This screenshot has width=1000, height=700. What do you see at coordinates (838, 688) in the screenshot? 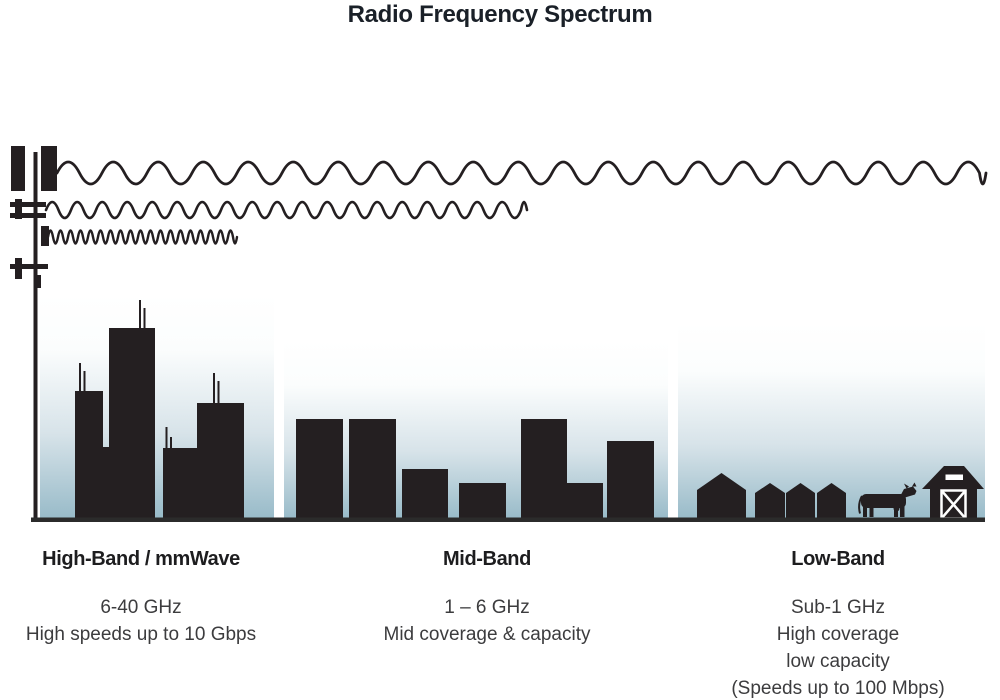
I see `low-band-description-3: (Speeds up to 100 Mbps)` at bounding box center [838, 688].